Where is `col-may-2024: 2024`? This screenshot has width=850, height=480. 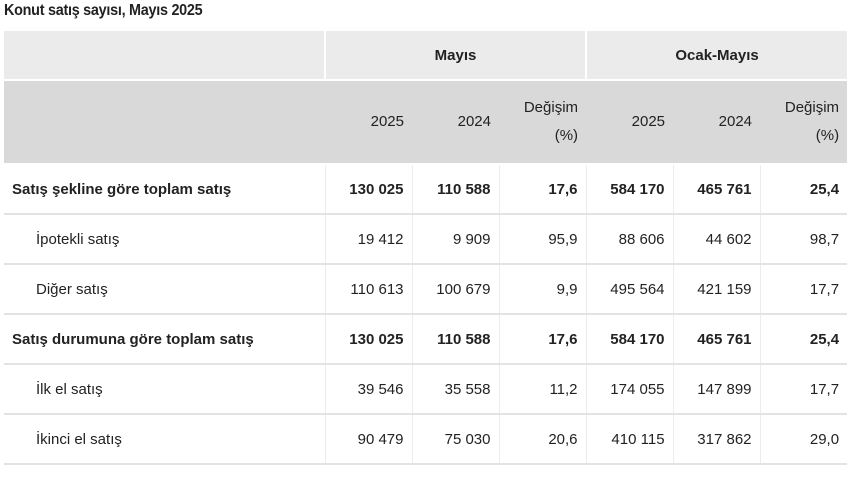
col-may-2024: 2024 is located at coordinates (455, 122).